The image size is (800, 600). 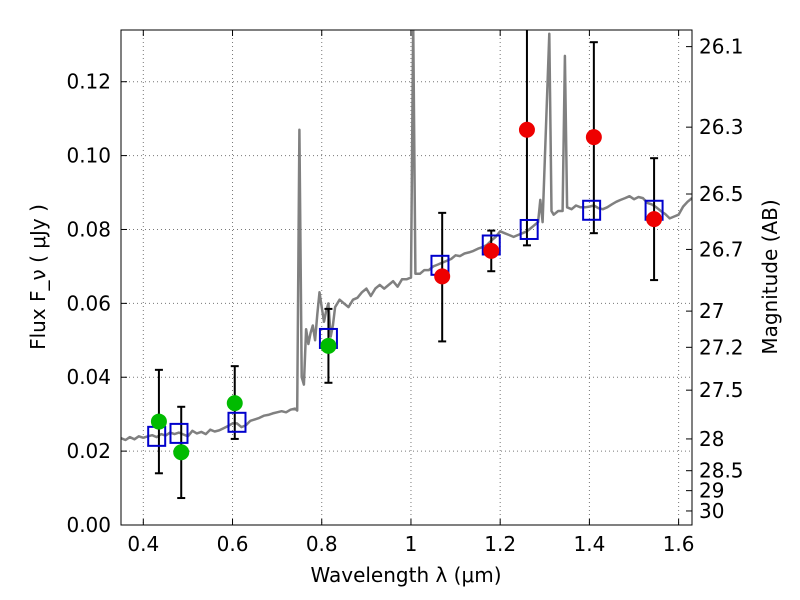 I want to click on magnitude-tick-label: 26.3, so click(x=721, y=127).